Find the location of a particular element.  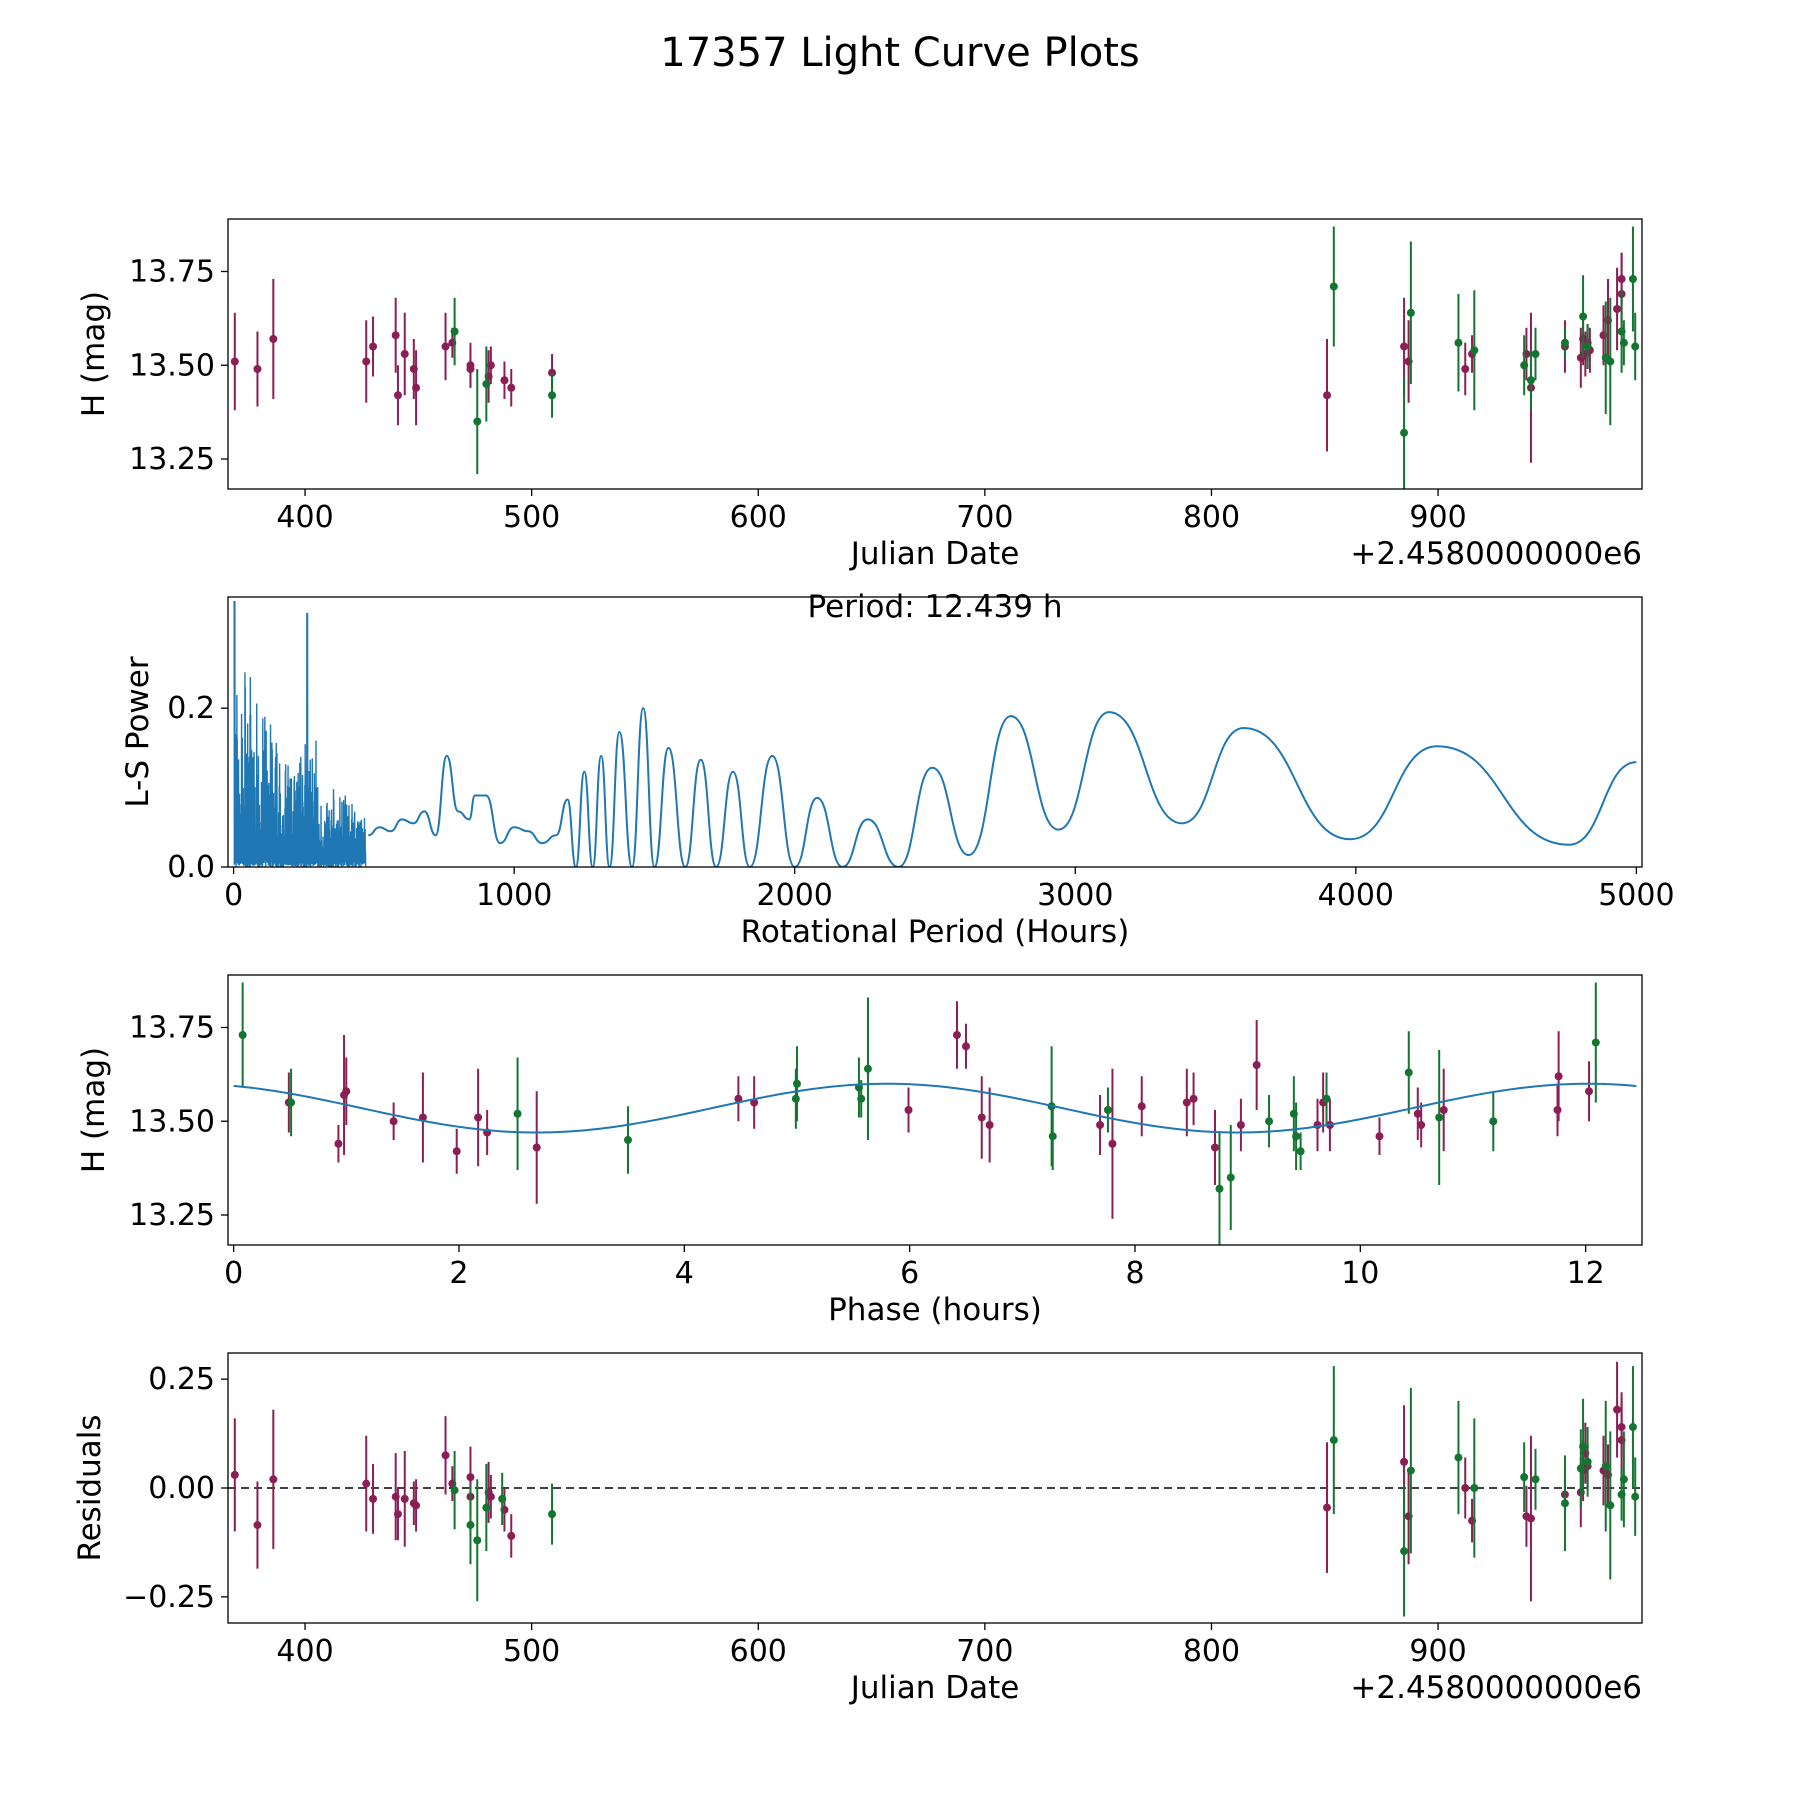

x-tick-label: 1000 is located at coordinates (514, 895).